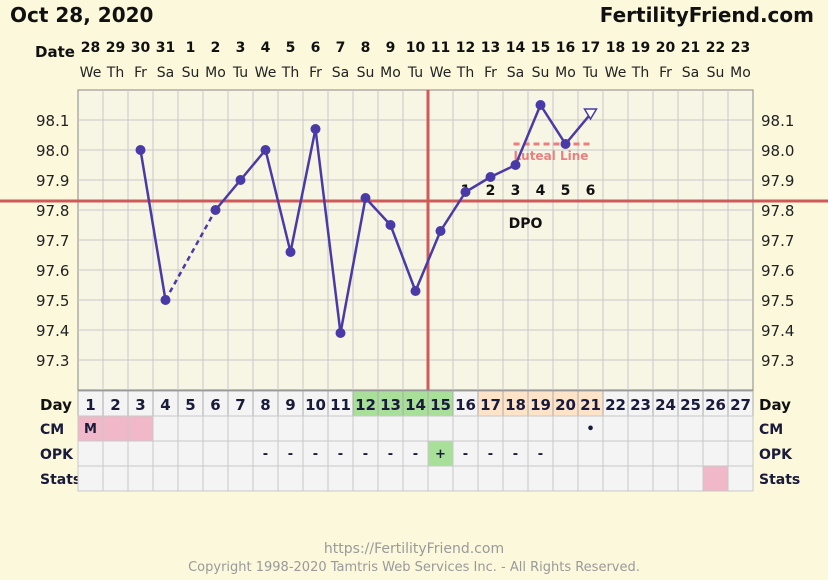 The height and width of the screenshot is (580, 828). Describe the element at coordinates (740, 405) in the screenshot. I see `day-number: 27` at that location.